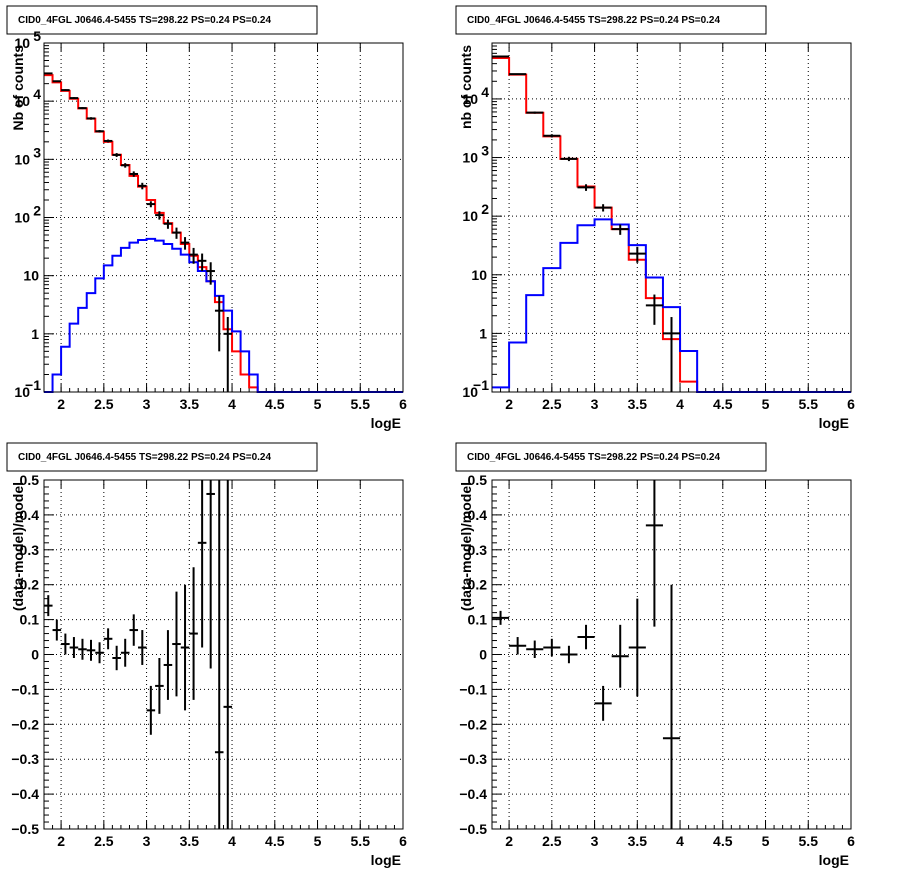 This screenshot has width=898, height=875. I want to click on y-tick-label: 0.3, so click(478, 550).